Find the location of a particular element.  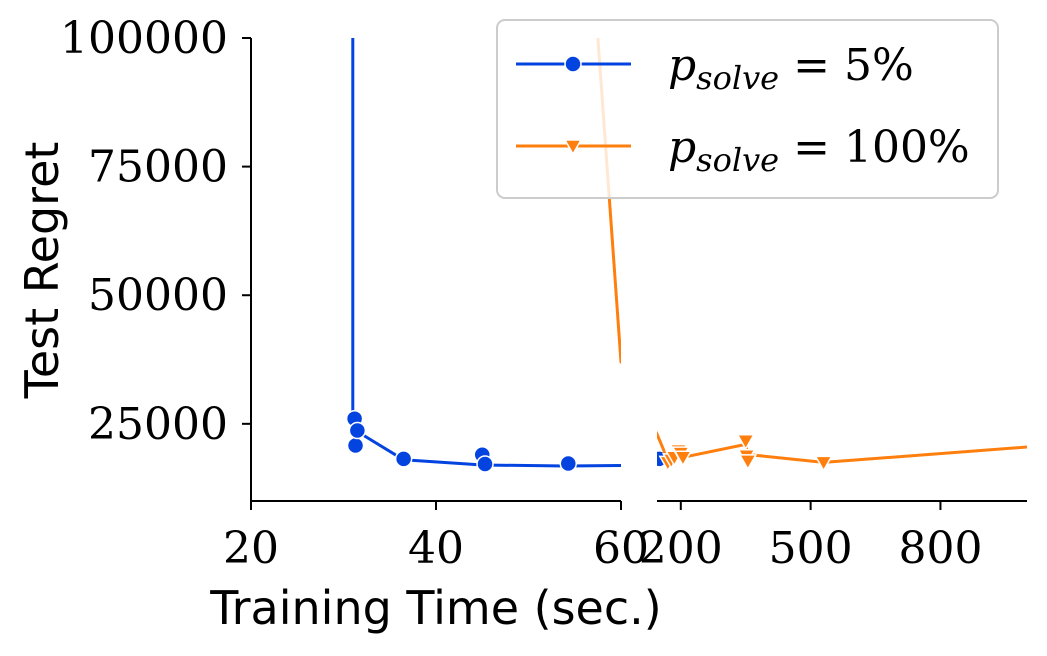

y-tick-label: 100000 is located at coordinates (144, 38).